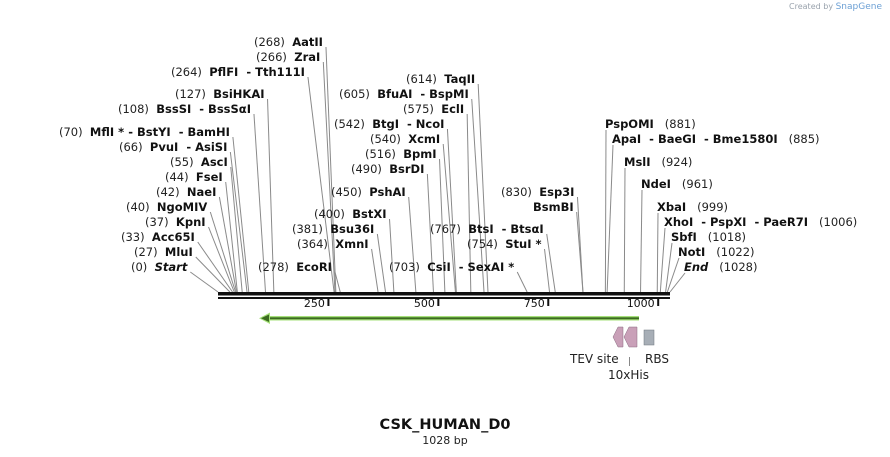 The image size is (890, 457). Describe the element at coordinates (401, 154) in the screenshot. I see `enzyme-site-label: (516) BpmI` at that location.